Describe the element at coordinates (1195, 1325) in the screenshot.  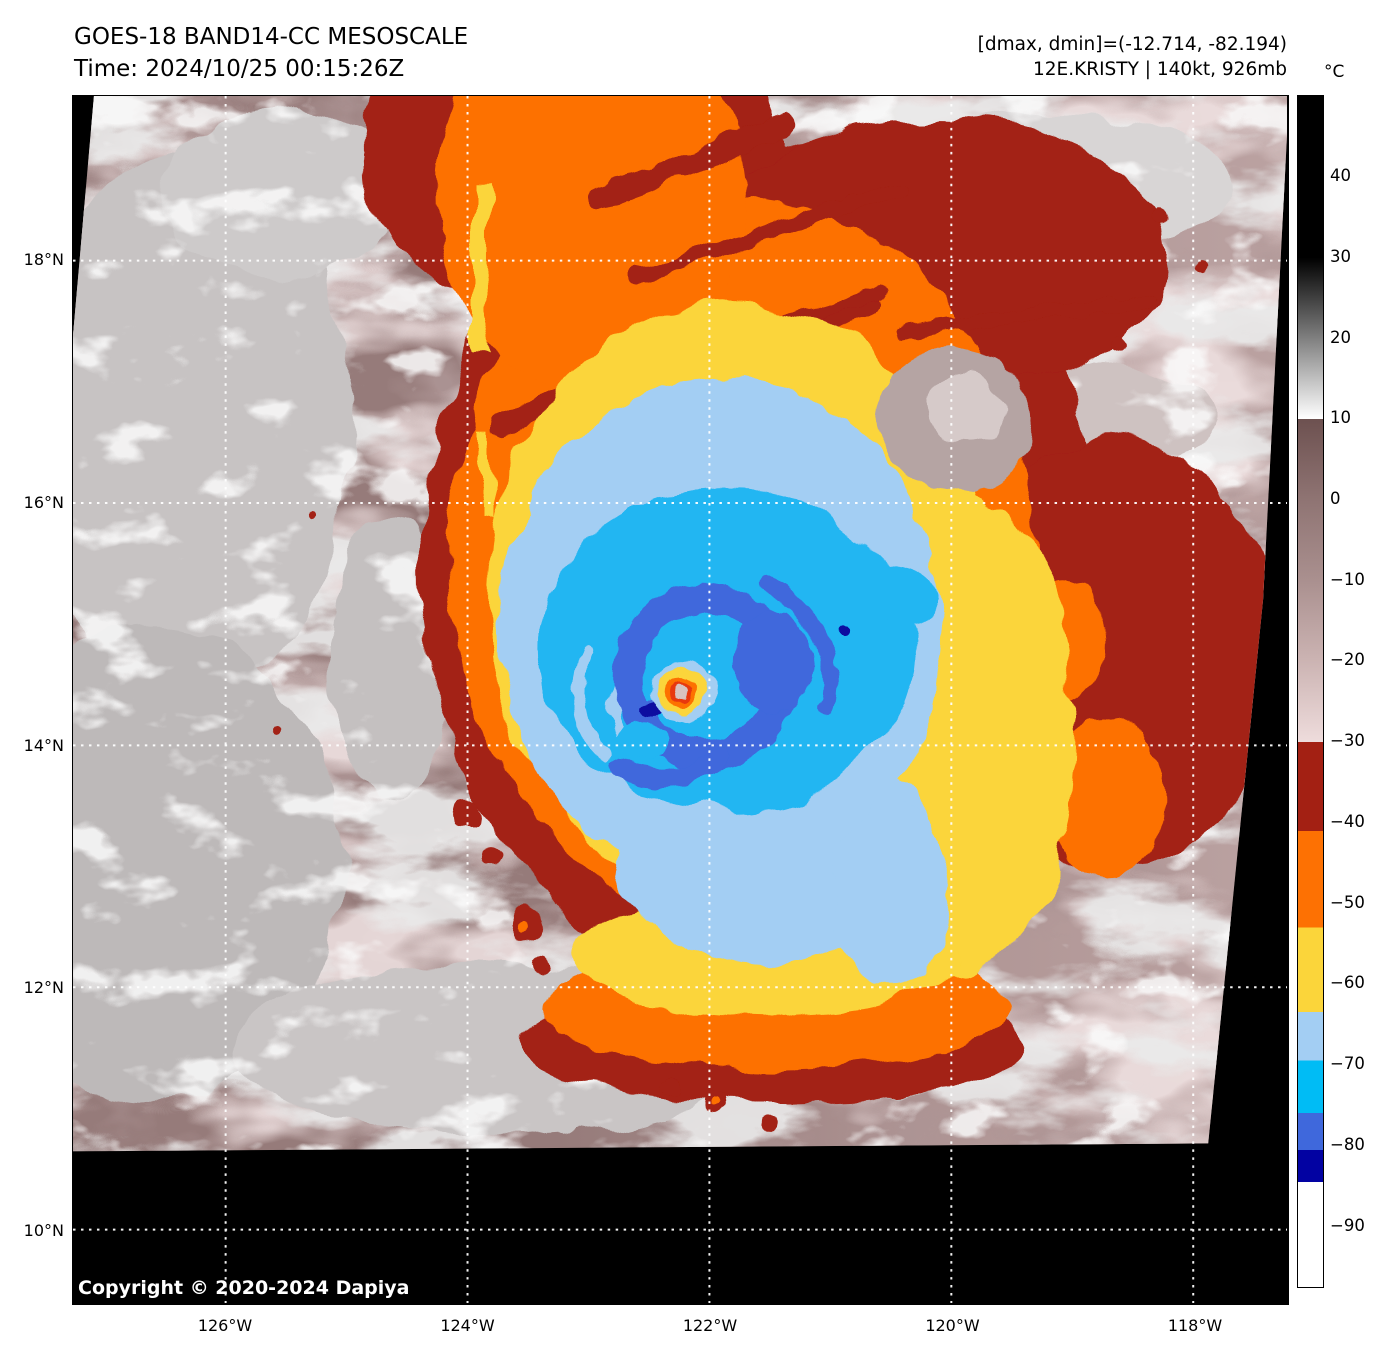
I see `lon-label-118w: 118°W` at that location.